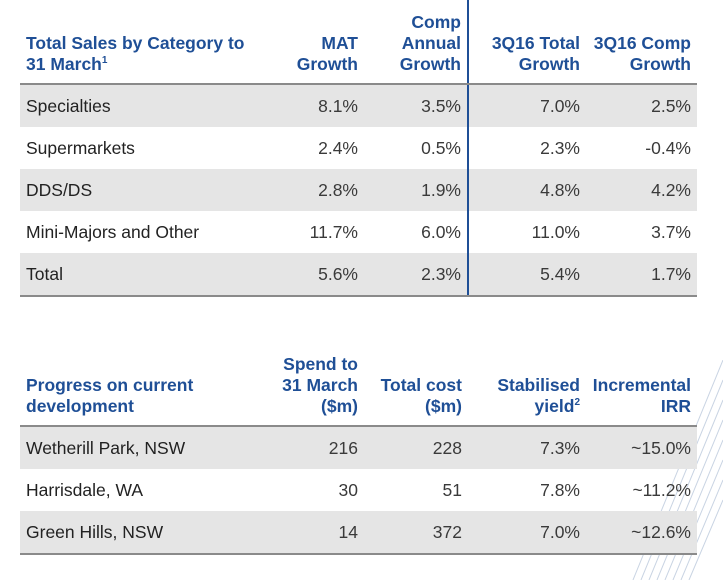 Image resolution: width=723 pixels, height=580 pixels. What do you see at coordinates (310, 105) in the screenshot?
I see `cell-value: 8.1%` at bounding box center [310, 105].